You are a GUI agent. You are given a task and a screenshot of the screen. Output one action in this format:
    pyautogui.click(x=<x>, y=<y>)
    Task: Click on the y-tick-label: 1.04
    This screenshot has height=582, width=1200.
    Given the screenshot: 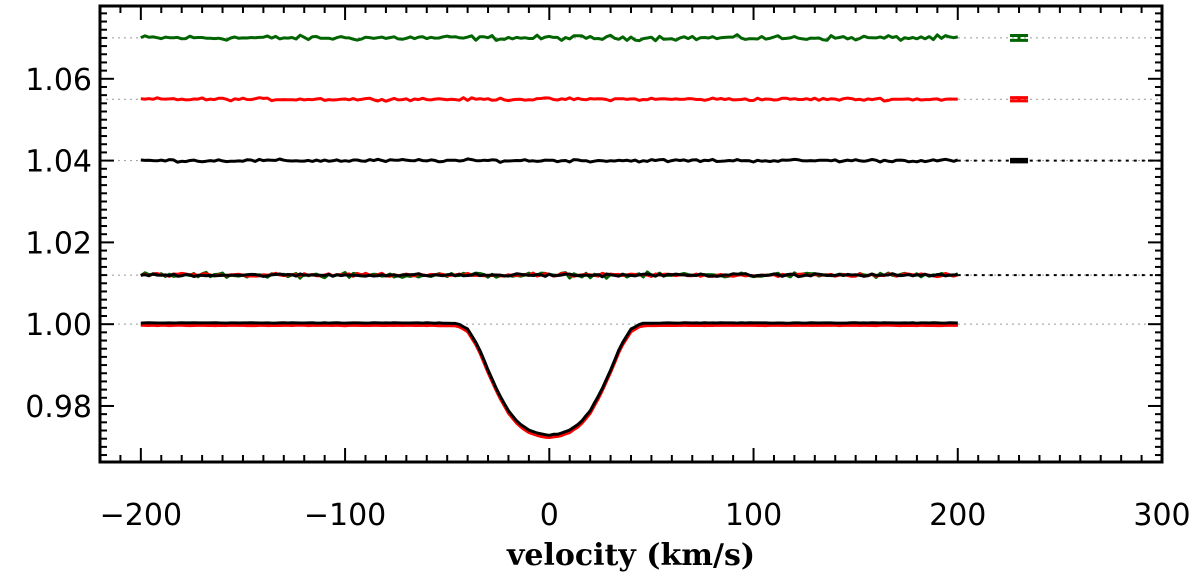 What is the action you would take?
    pyautogui.click(x=58, y=162)
    